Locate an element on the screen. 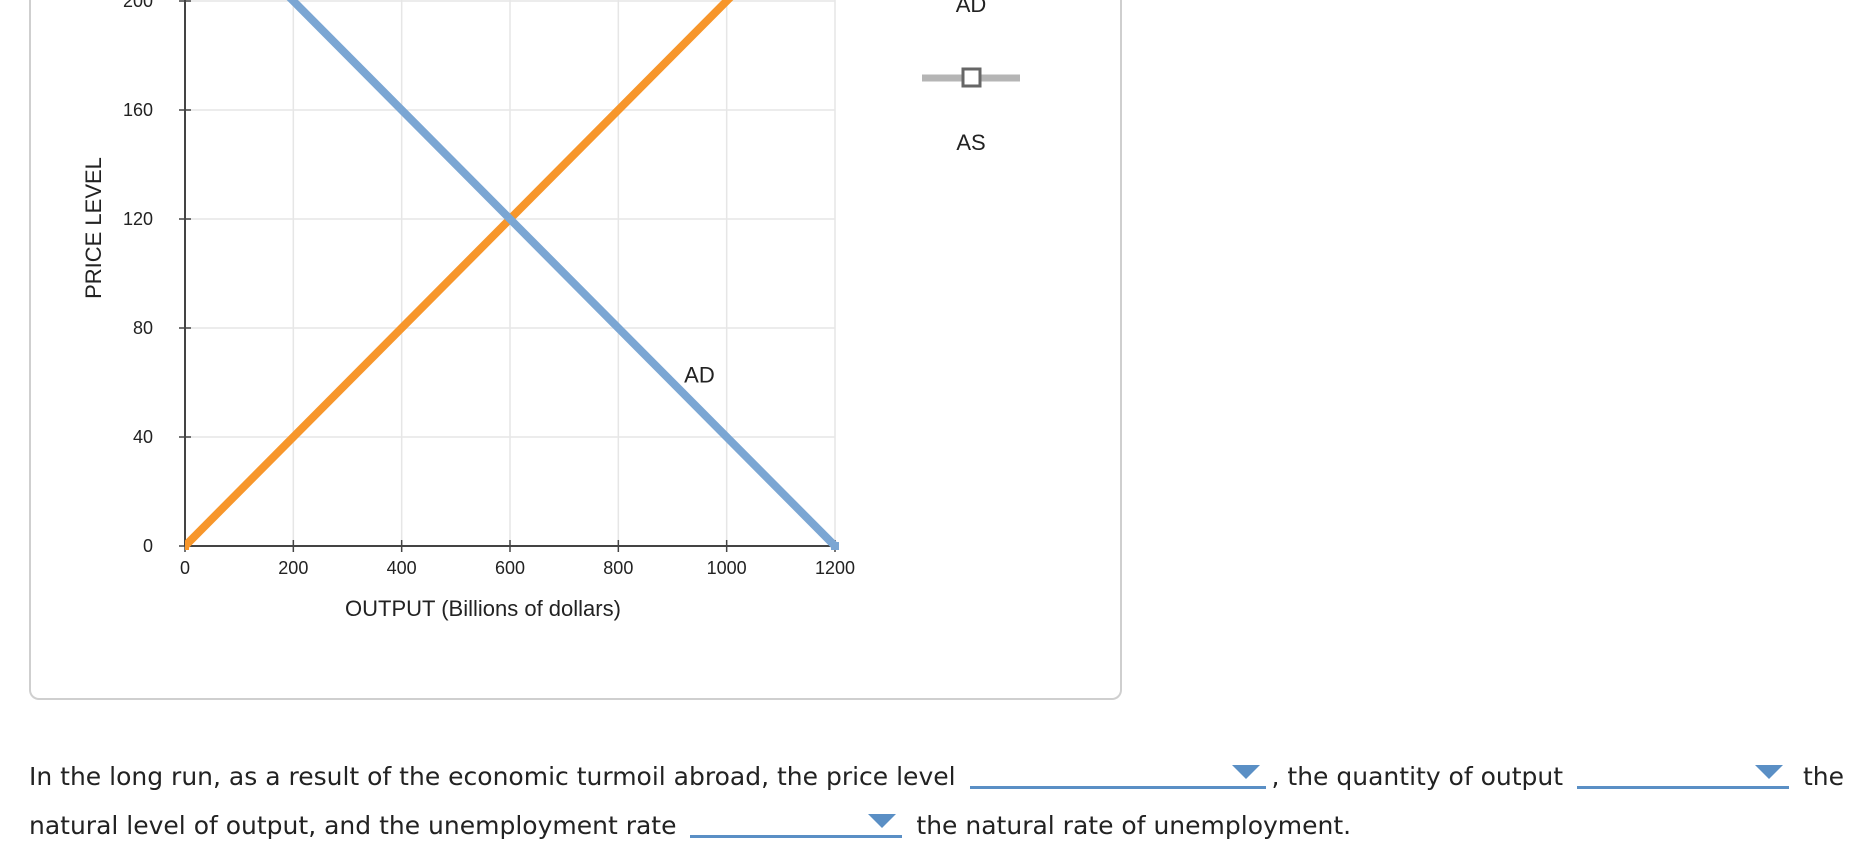  question-text-4: the natural rate of unemployment. is located at coordinates (1134, 825).